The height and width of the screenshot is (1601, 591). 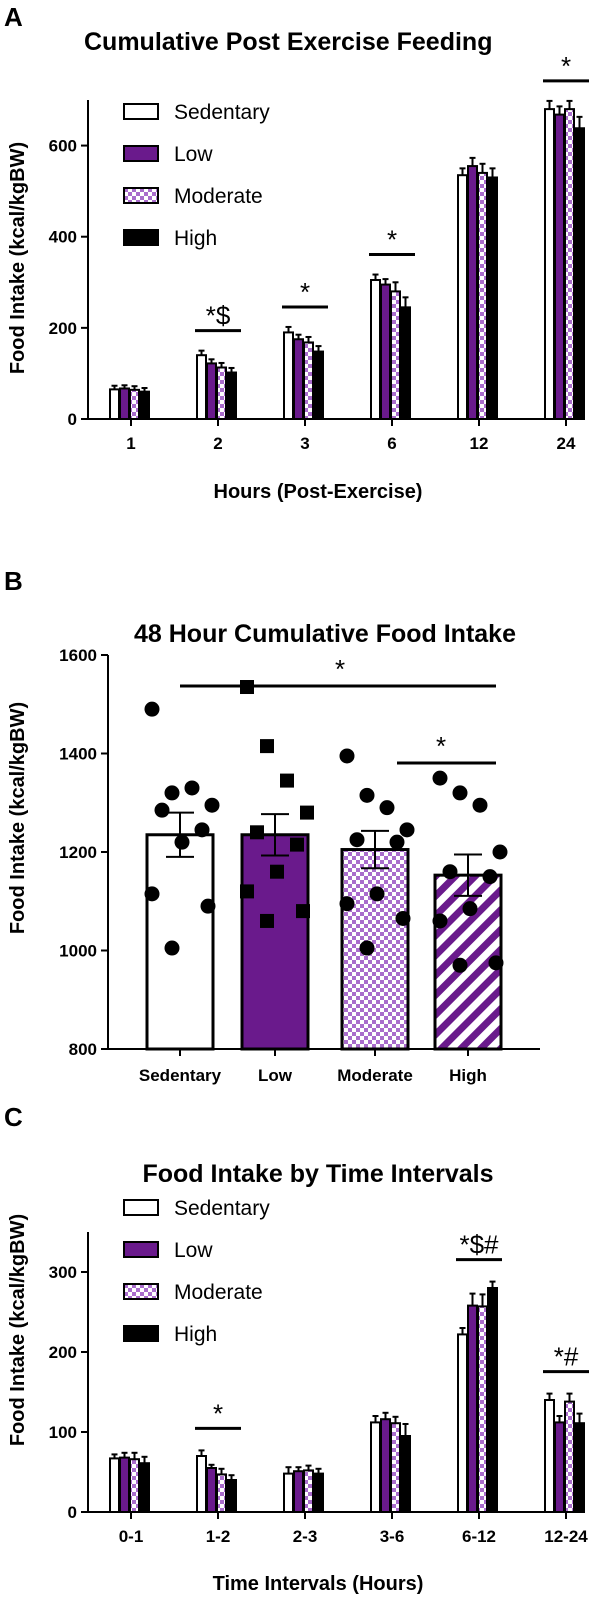 What do you see at coordinates (180, 942) in the screenshot?
I see `bar-sedentary` at bounding box center [180, 942].